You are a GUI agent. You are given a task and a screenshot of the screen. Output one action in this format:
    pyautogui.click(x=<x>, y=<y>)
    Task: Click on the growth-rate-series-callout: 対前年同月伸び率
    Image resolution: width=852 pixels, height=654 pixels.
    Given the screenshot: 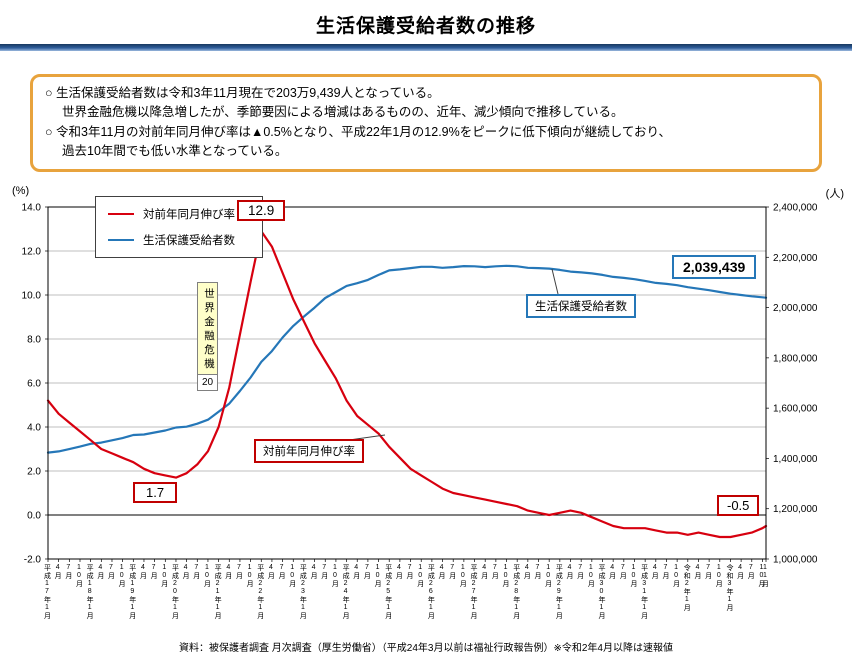 What is the action you would take?
    pyautogui.click(x=309, y=451)
    